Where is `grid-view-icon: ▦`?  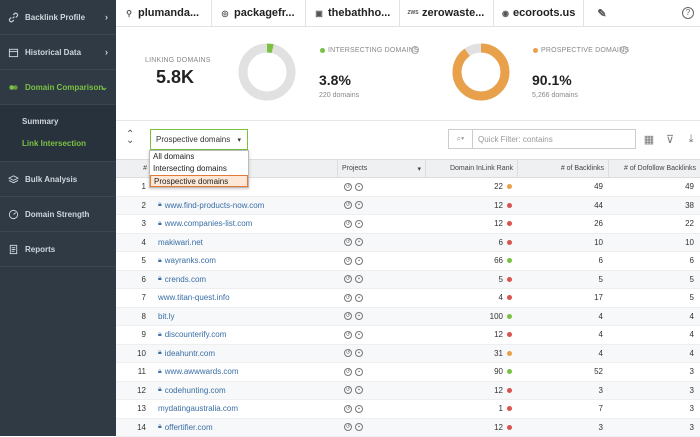 grid-view-icon: ▦ is located at coordinates (649, 139).